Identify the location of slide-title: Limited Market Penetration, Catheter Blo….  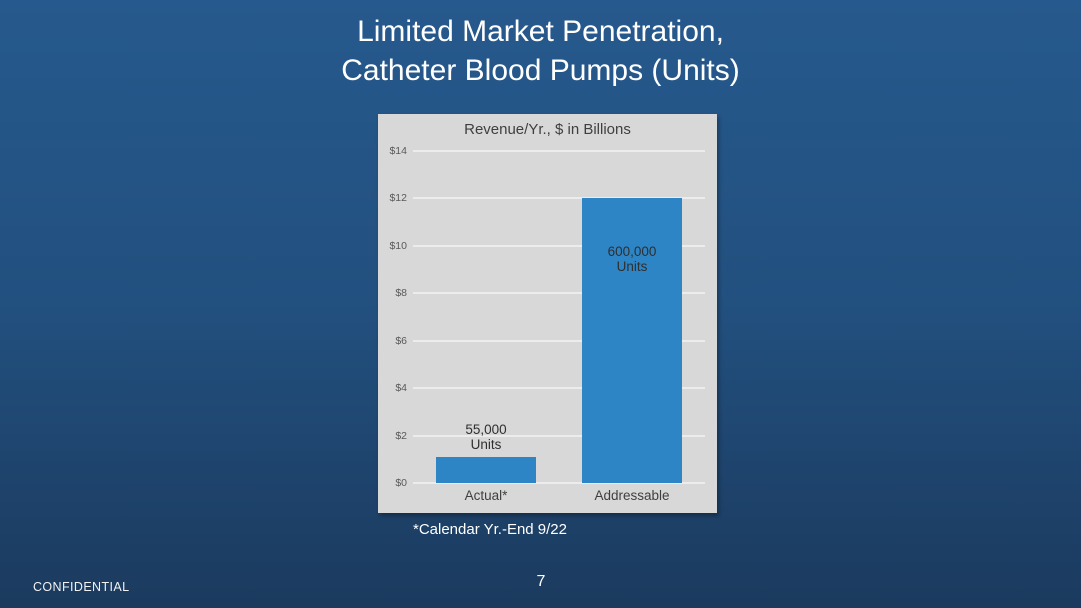
(540, 51).